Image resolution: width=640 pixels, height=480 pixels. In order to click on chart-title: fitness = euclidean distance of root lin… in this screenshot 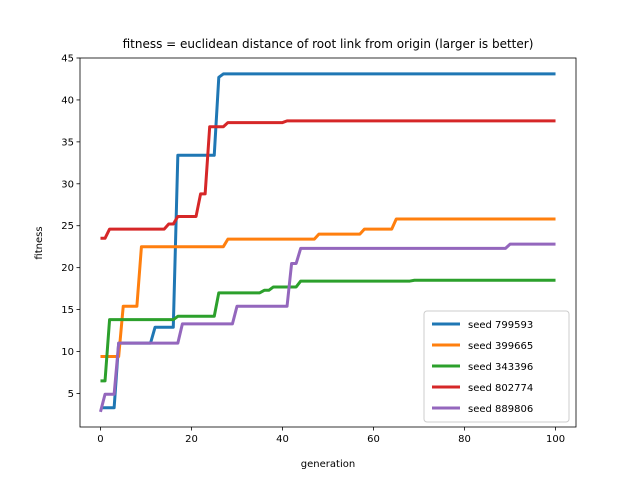, I will do `click(328, 44)`.